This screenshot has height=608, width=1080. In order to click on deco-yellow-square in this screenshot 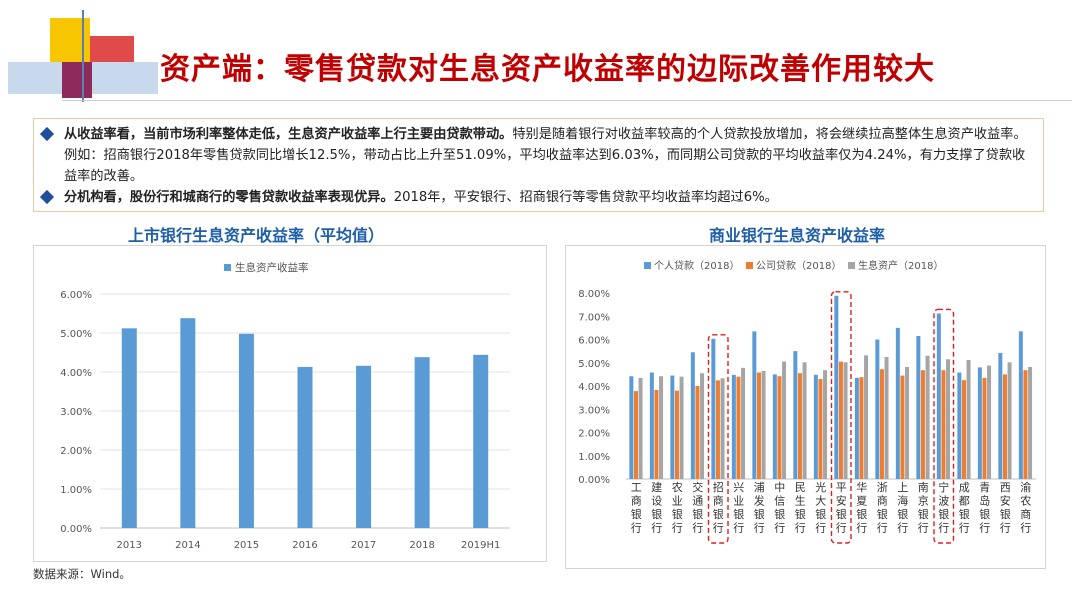, I will do `click(70, 40)`.